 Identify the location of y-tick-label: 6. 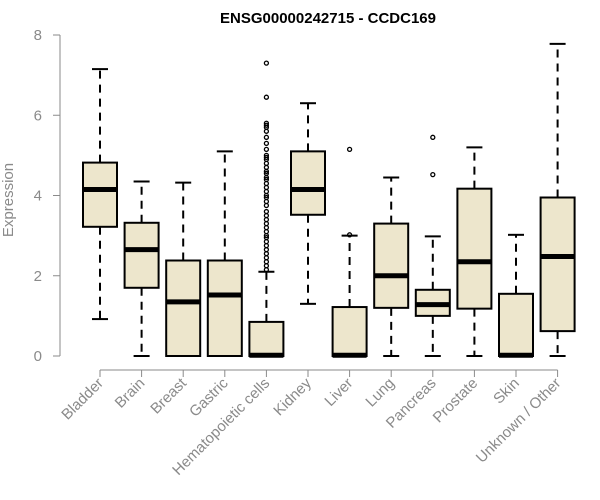
(38, 115).